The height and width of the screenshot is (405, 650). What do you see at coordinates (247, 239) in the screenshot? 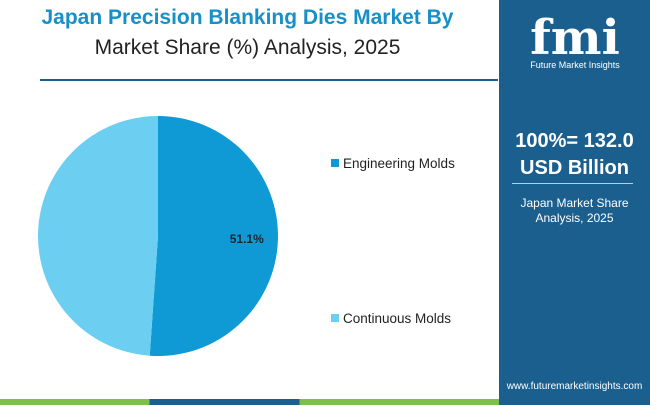
I see `data-label-engineering-molds: 51.1%` at bounding box center [247, 239].